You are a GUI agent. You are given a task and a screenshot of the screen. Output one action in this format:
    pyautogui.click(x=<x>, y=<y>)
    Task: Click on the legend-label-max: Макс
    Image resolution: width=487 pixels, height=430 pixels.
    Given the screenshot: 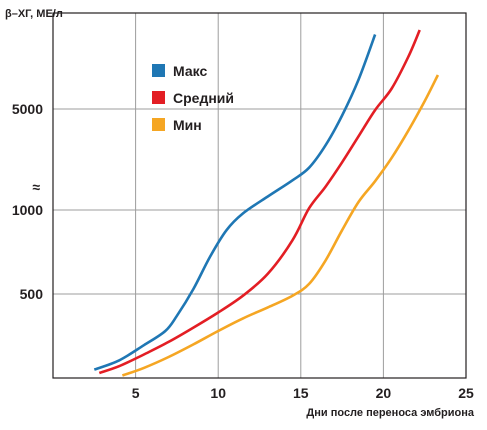 What is the action you would take?
    pyautogui.click(x=190, y=71)
    